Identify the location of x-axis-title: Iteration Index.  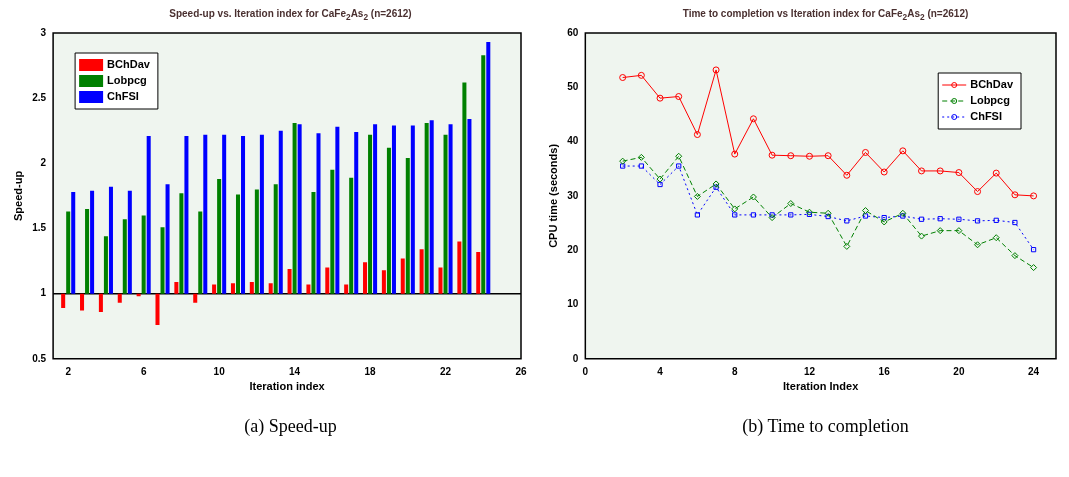
(821, 386).